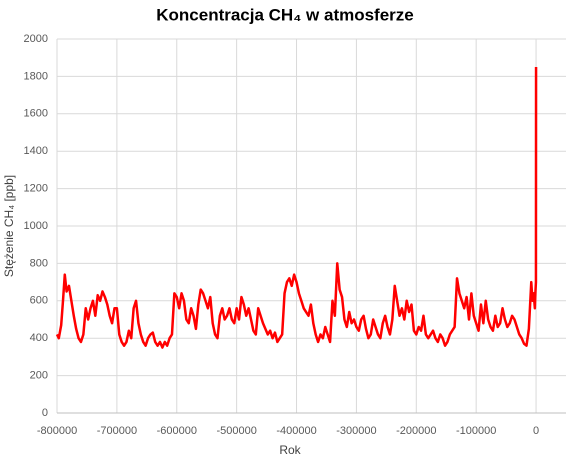  Describe the element at coordinates (285, 14) in the screenshot. I see `chart-title: Koncentracja CH₄ w atmosferze` at that location.